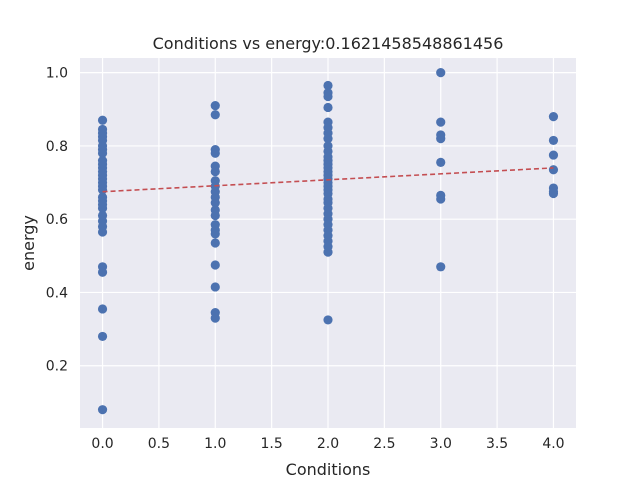  What do you see at coordinates (328, 180) in the screenshot?
I see `trend-line` at bounding box center [328, 180].